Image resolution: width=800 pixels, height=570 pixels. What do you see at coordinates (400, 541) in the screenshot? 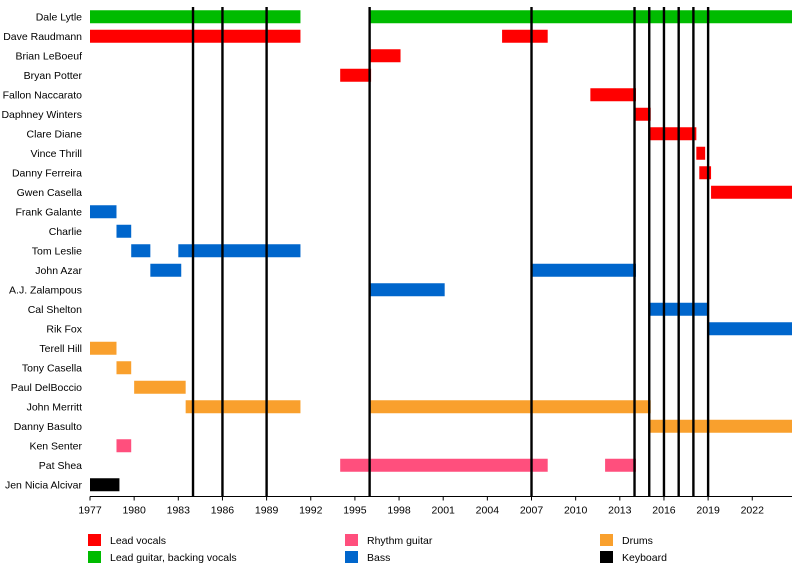
I see `legend-label-rhythm-guitar: Rhythm guitar` at bounding box center [400, 541].